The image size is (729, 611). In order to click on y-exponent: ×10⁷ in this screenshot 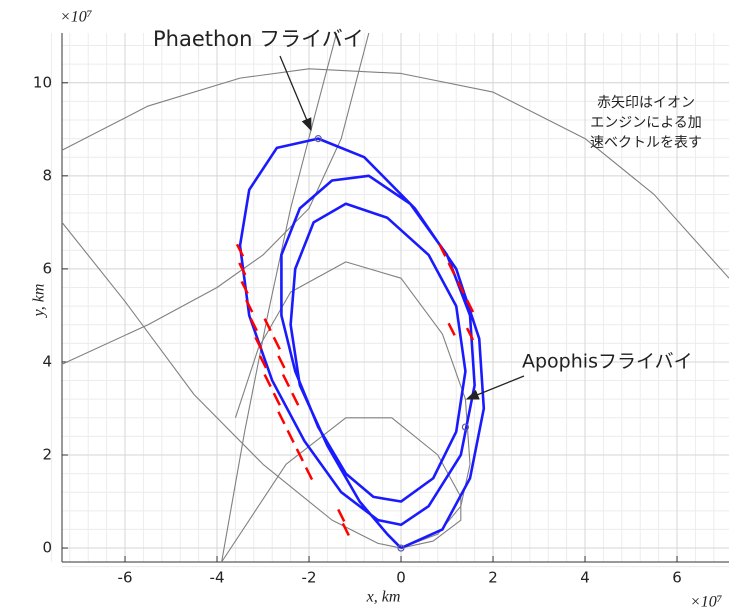, I will do `click(76, 17)`.